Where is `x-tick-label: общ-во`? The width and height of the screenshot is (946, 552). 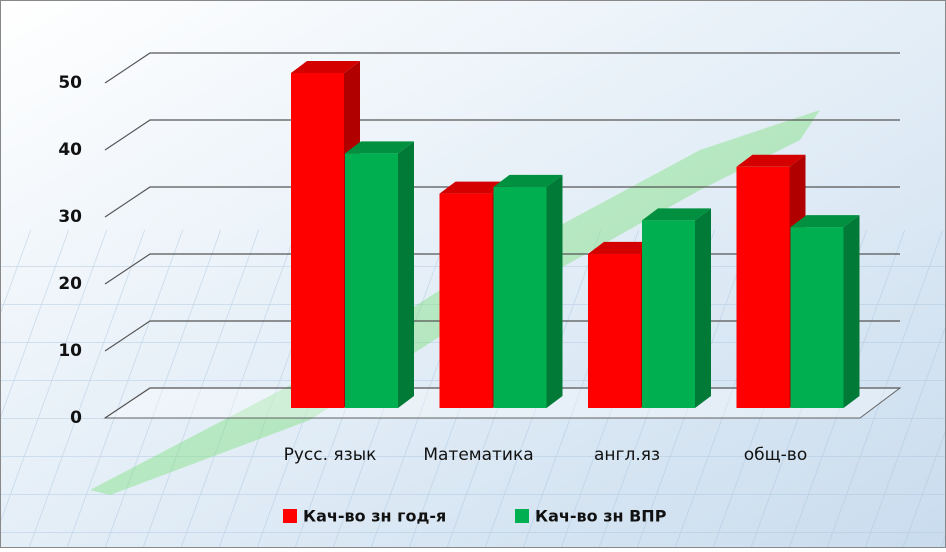
x-tick-label: общ-во is located at coordinates (775, 455).